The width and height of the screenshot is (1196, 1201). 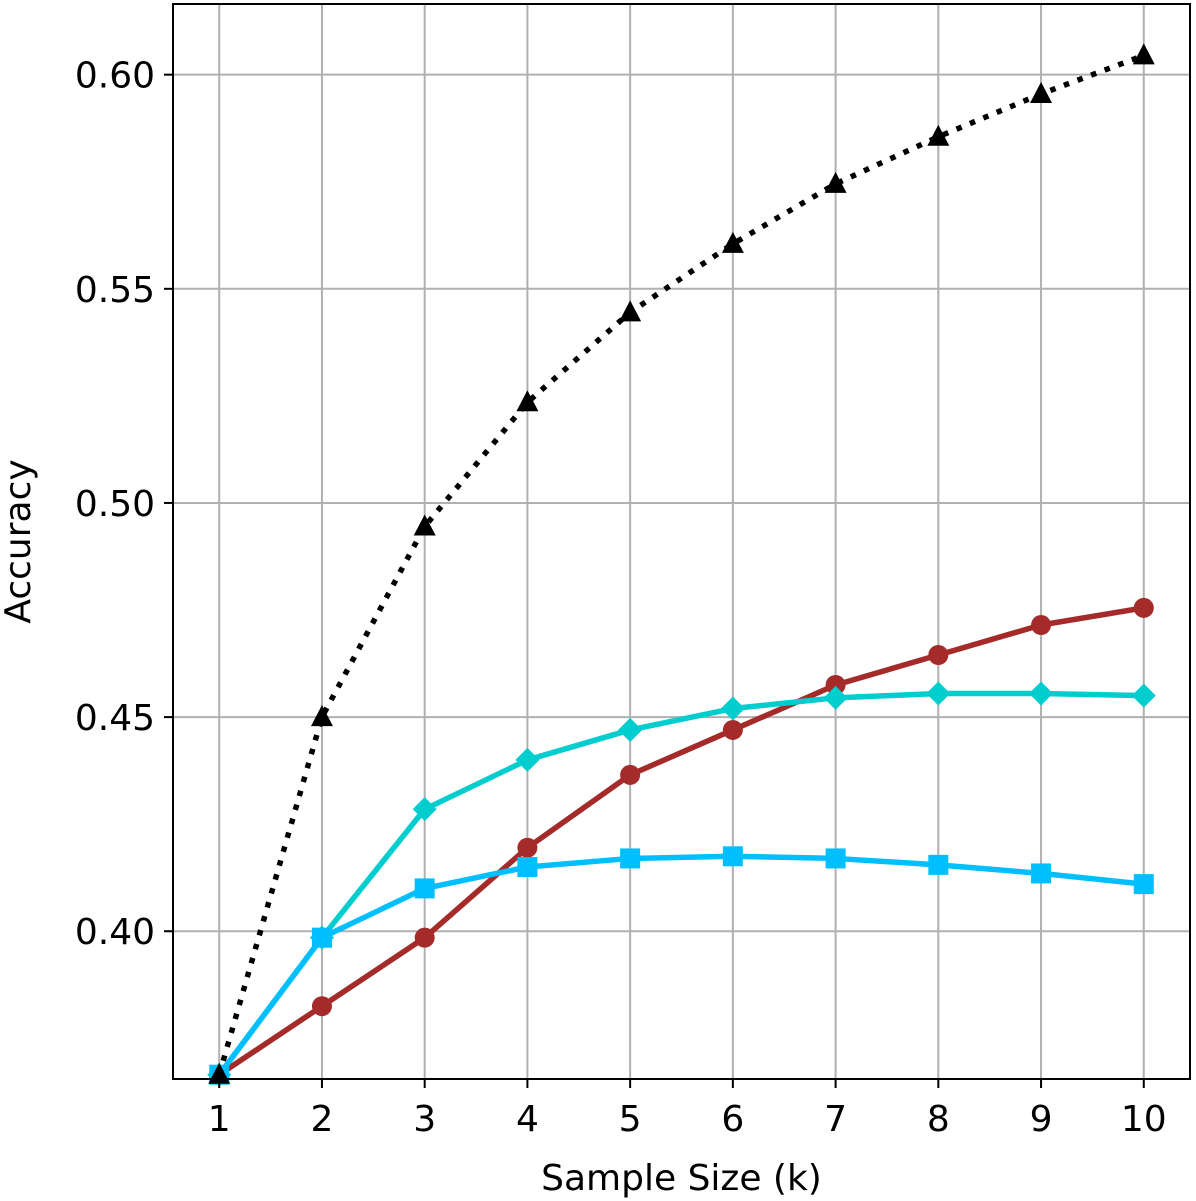 I want to click on x-tick-label: 9, so click(x=1041, y=1119).